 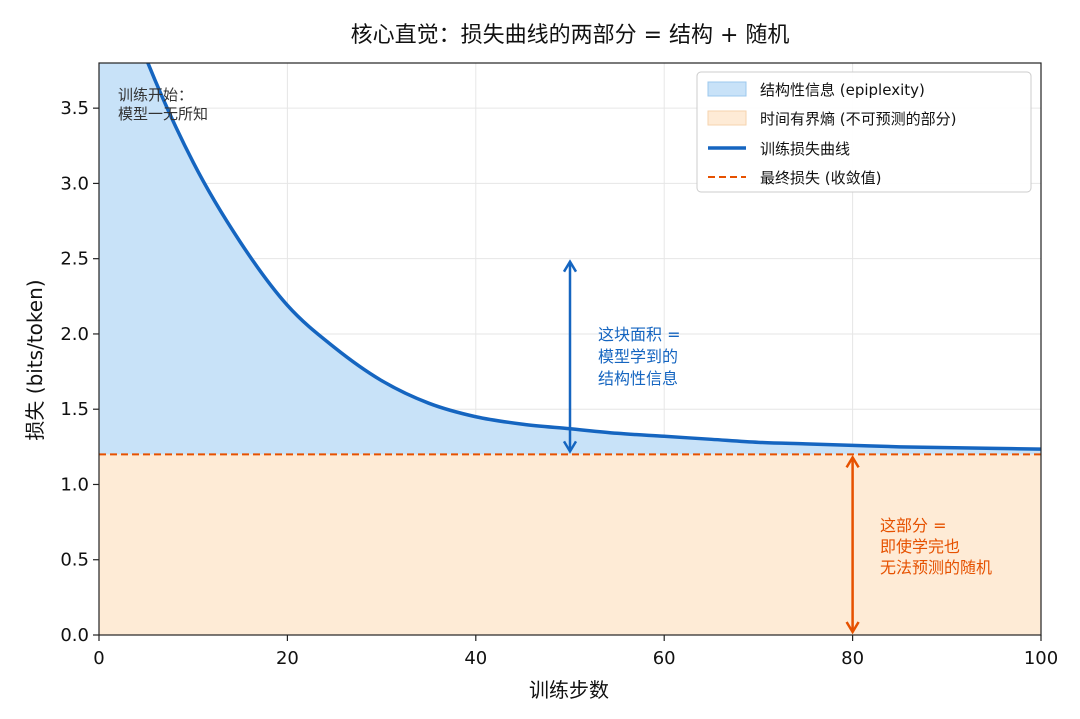 What do you see at coordinates (920, 546) in the screenshot?
I see `random-annotation: 即使学完也` at bounding box center [920, 546].